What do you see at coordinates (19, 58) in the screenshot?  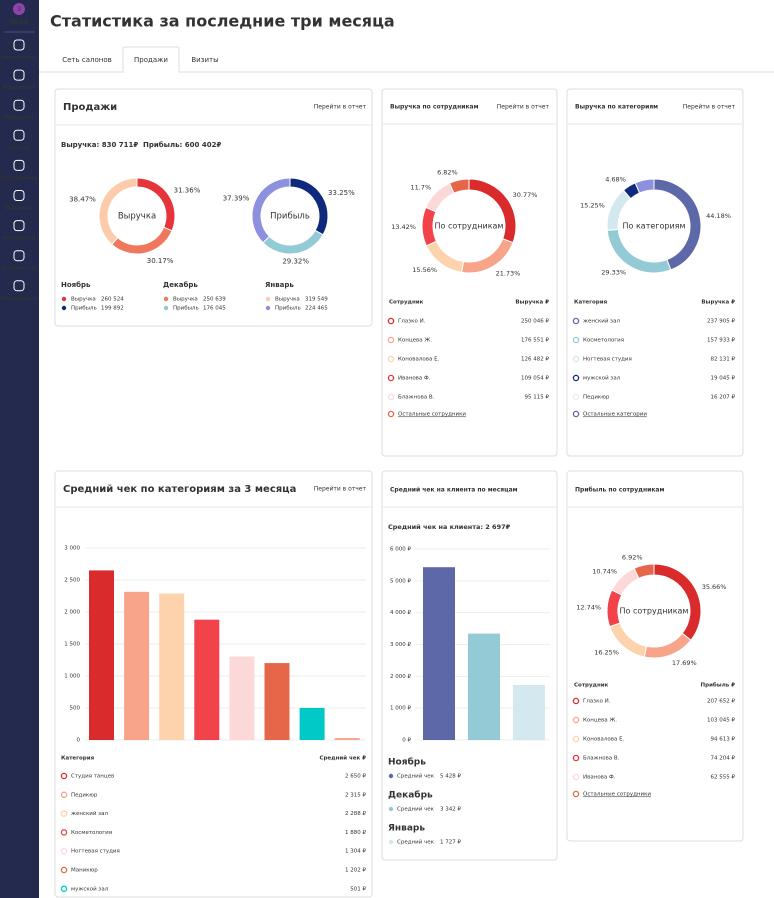 I see `nav-label: Расписание` at bounding box center [19, 58].